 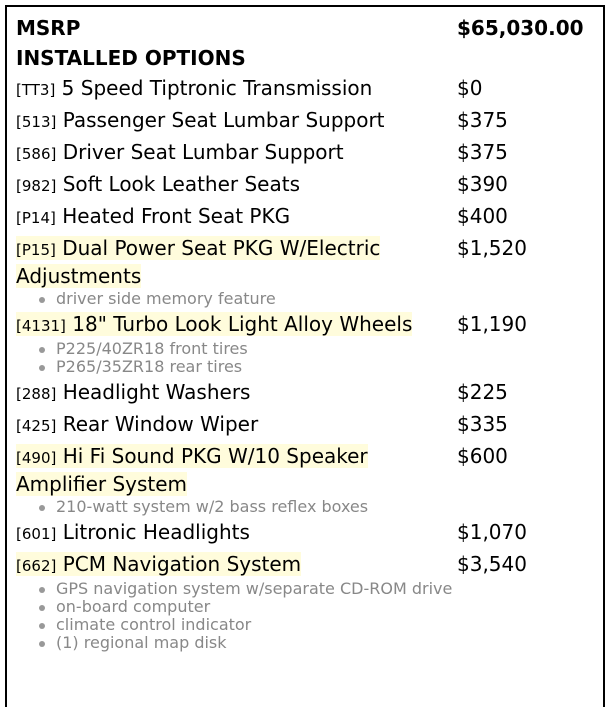 What do you see at coordinates (36, 90) in the screenshot?
I see `option-code: [TT3]` at bounding box center [36, 90].